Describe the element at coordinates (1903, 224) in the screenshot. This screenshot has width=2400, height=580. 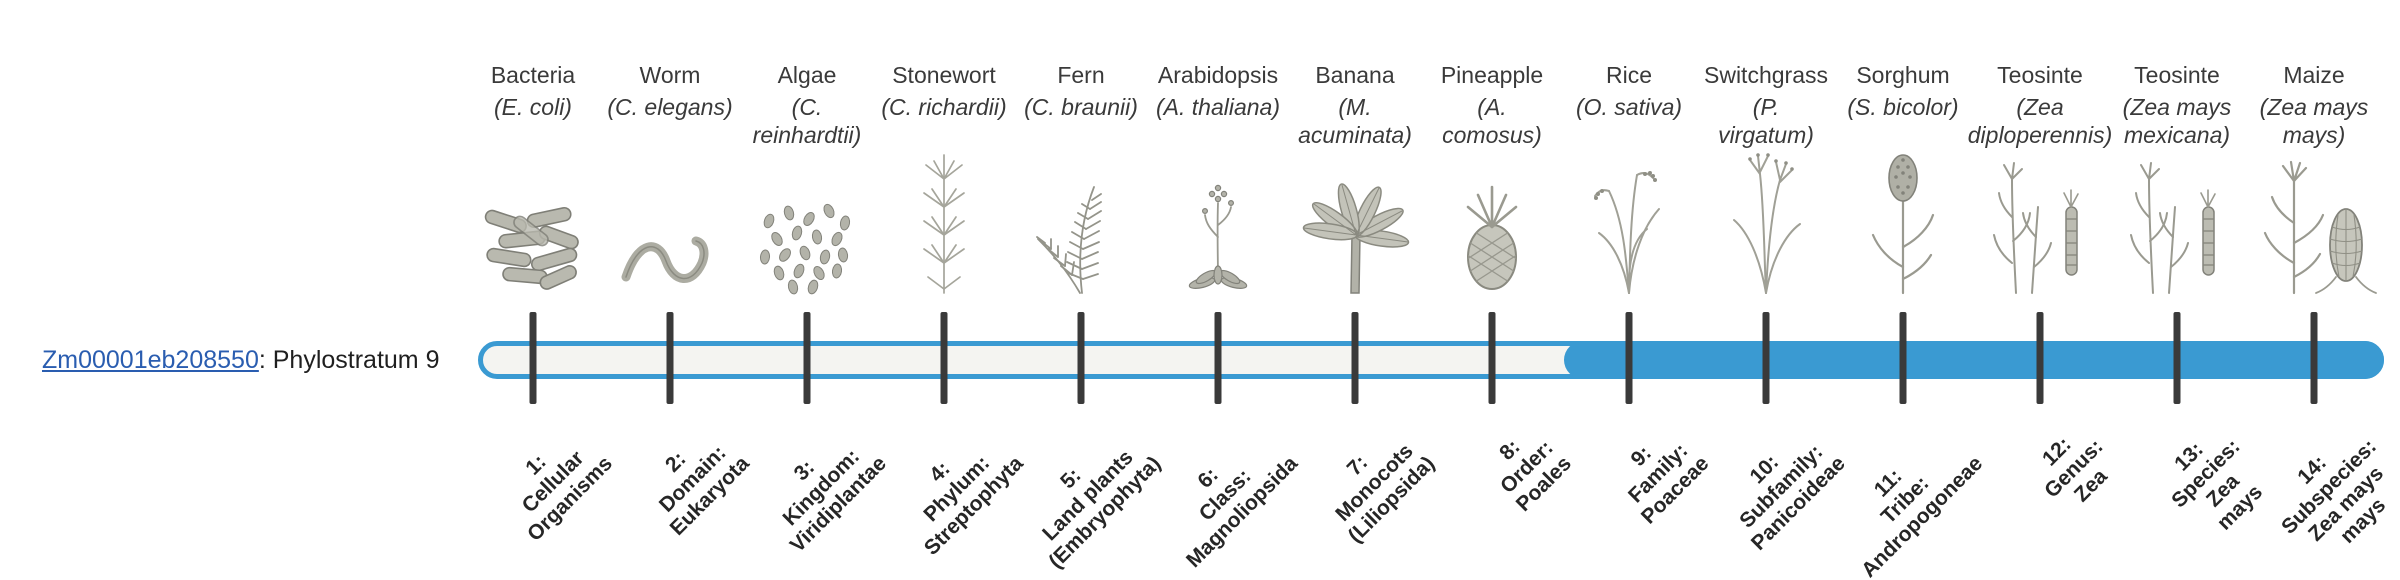
I see `sorghum-icon` at that location.